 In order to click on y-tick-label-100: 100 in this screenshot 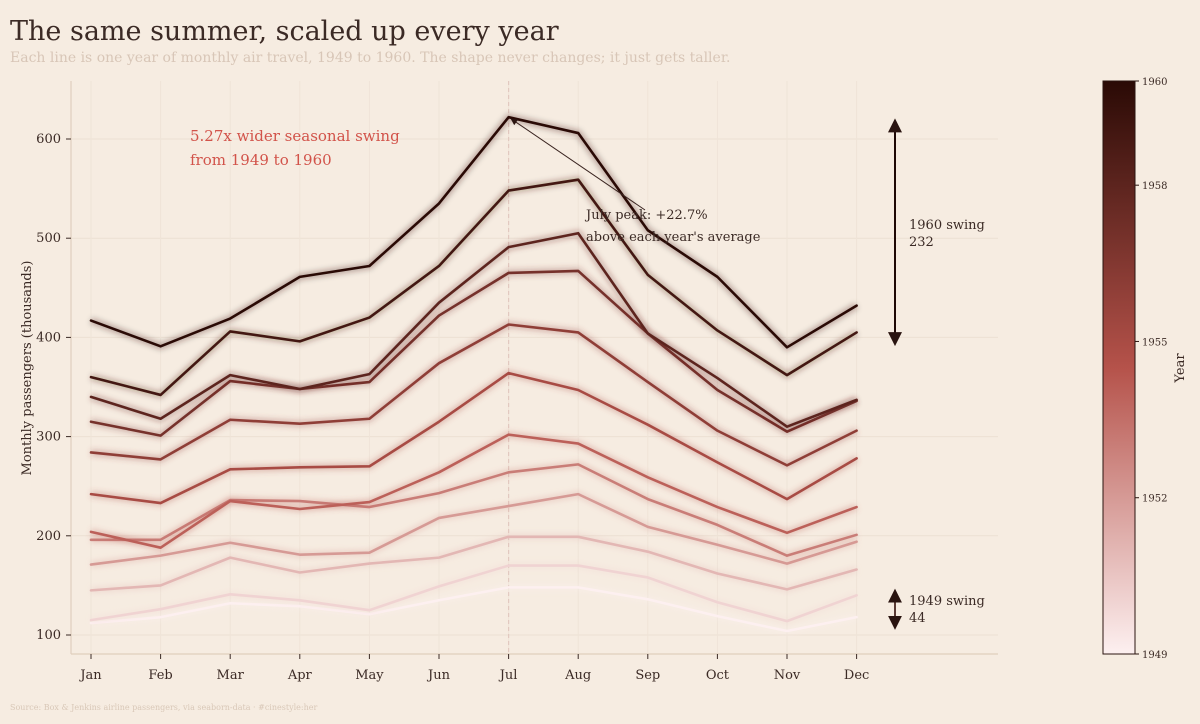, I will do `click(48, 635)`.